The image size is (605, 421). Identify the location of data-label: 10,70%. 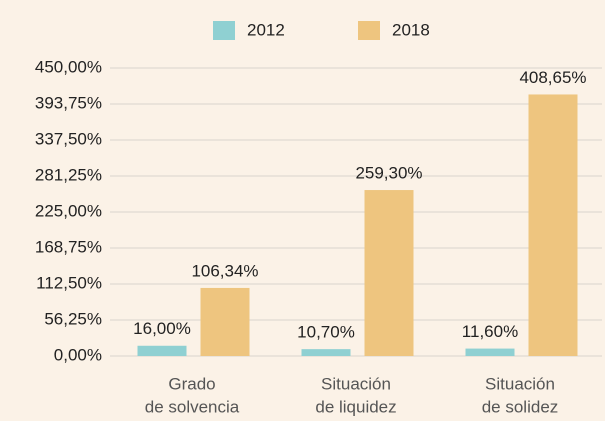
(326, 332).